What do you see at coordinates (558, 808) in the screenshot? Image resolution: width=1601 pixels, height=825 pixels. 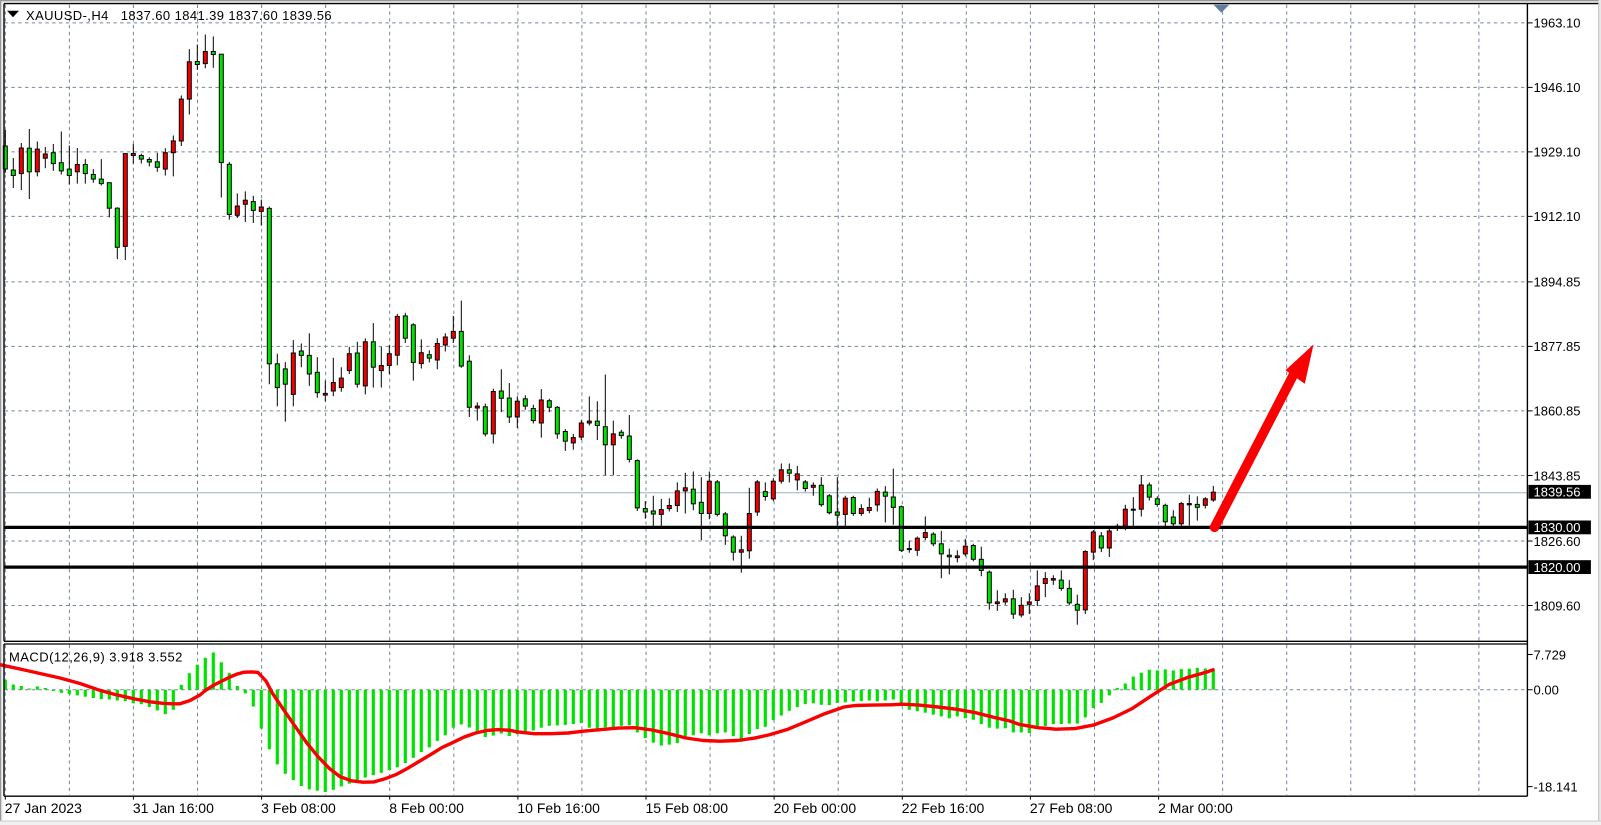 I see `svg-text: 10 Feb 16:00` at bounding box center [558, 808].